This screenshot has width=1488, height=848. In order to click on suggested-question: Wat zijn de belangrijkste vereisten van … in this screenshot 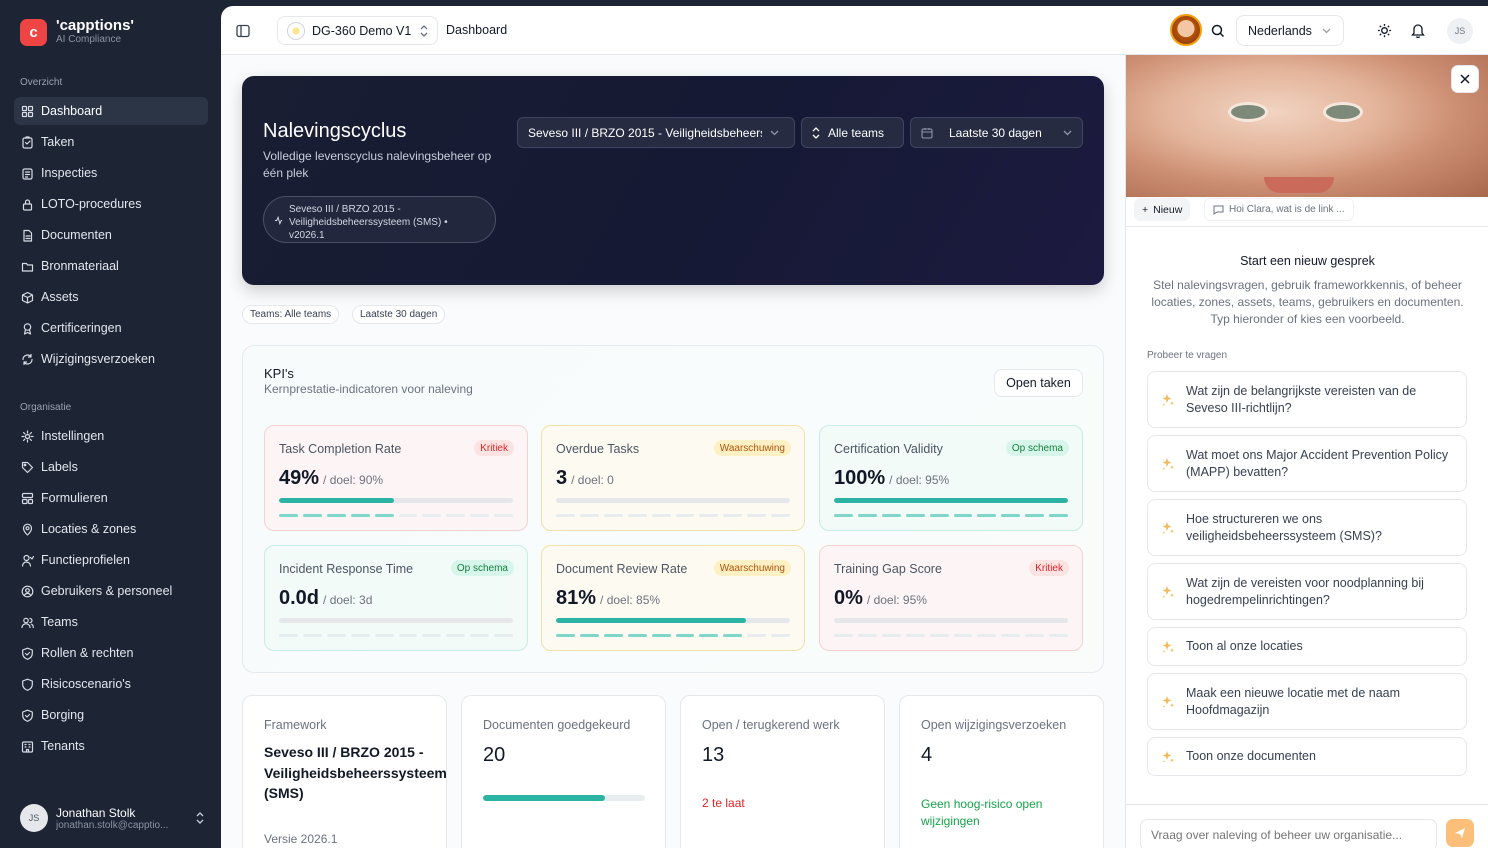, I will do `click(1307, 399)`.